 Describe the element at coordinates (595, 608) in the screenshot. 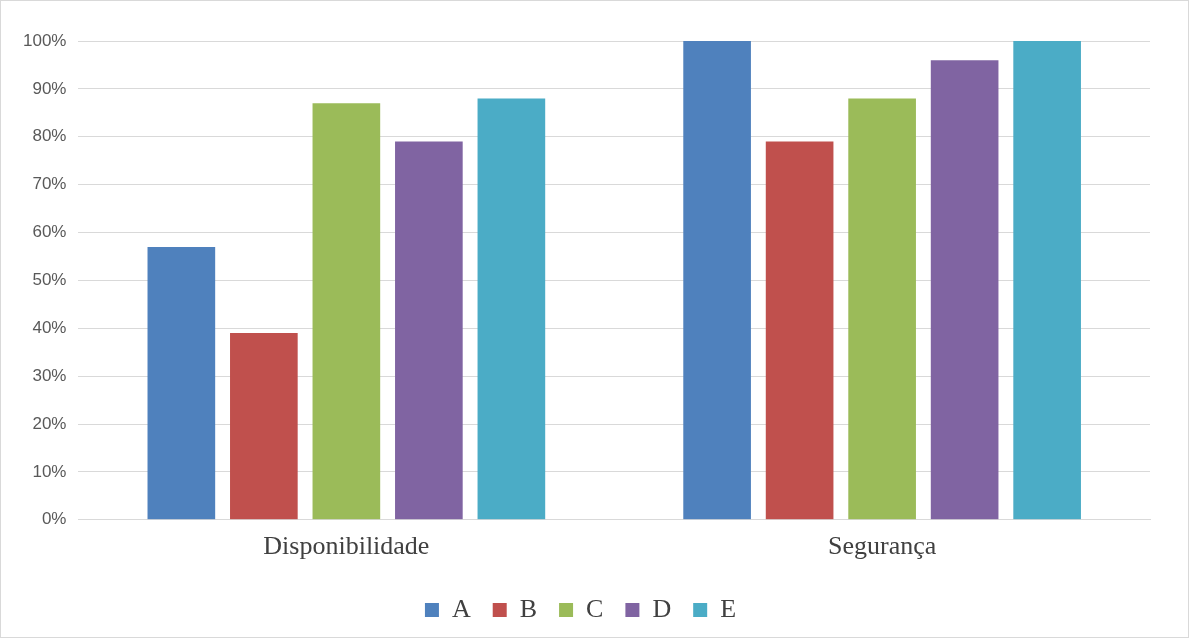

I see `legend-label: C` at that location.